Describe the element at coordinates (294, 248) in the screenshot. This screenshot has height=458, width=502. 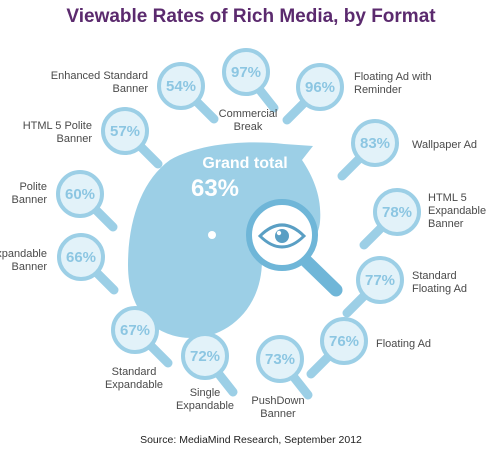
I see `eye-magnifier-icon` at that location.